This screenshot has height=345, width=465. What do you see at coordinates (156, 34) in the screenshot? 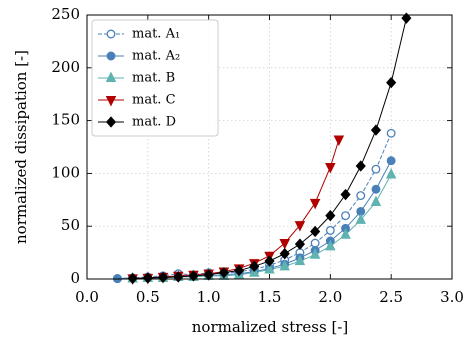
I see `legend-label: mat. A₁` at bounding box center [156, 34].